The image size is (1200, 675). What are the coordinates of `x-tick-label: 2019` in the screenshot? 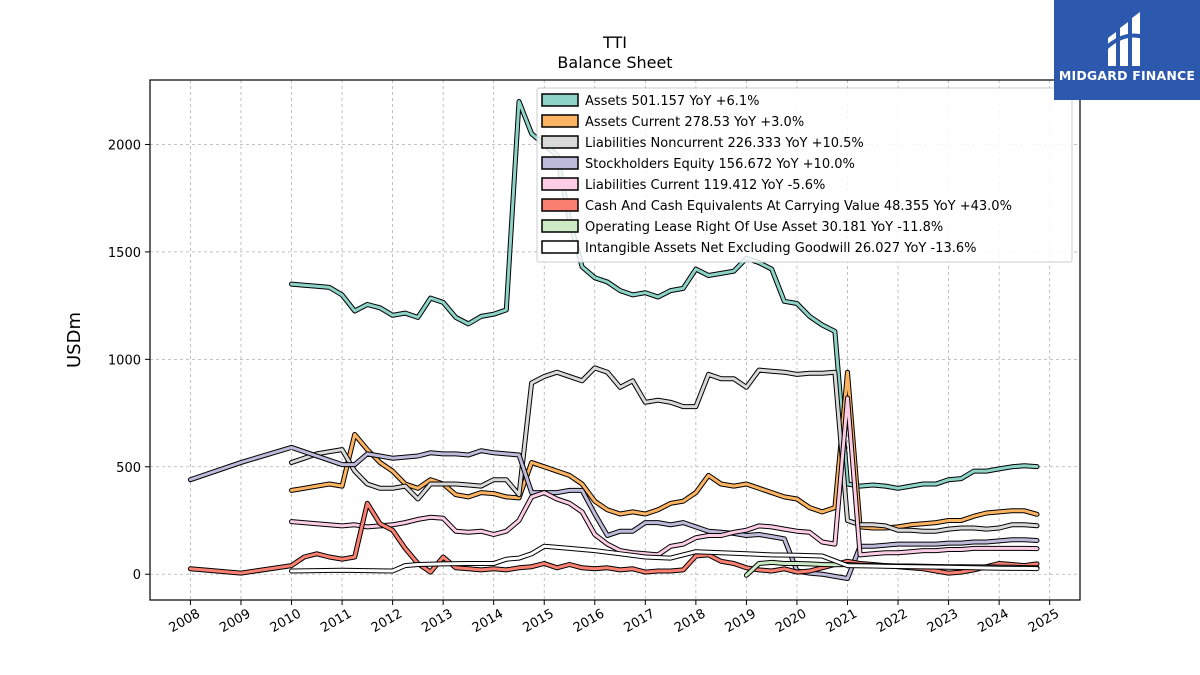 It's located at (741, 621).